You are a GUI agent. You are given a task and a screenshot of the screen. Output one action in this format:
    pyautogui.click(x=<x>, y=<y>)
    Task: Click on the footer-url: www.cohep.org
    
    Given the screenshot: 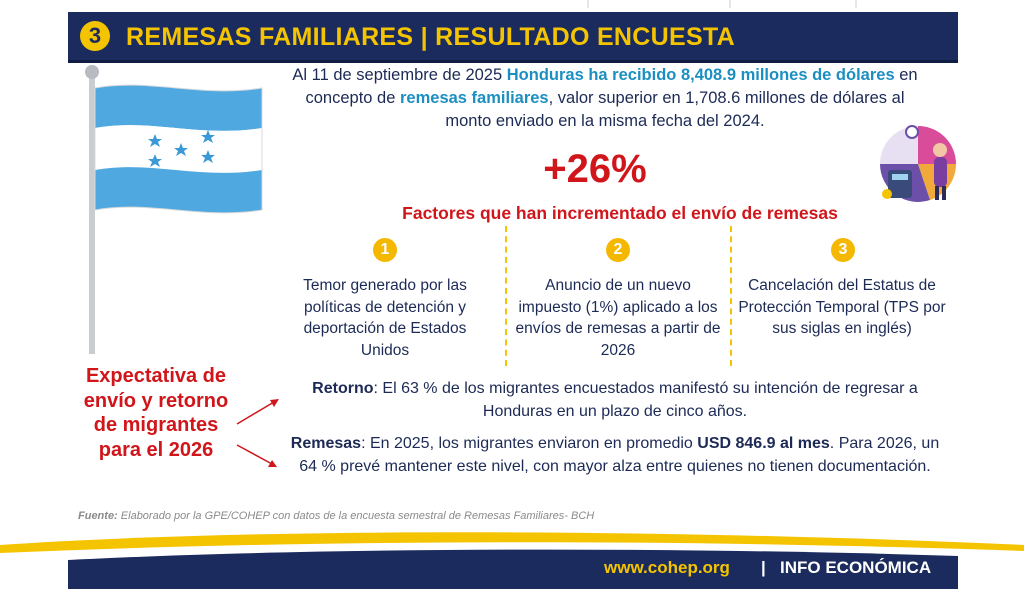 What is the action you would take?
    pyautogui.click(x=667, y=567)
    